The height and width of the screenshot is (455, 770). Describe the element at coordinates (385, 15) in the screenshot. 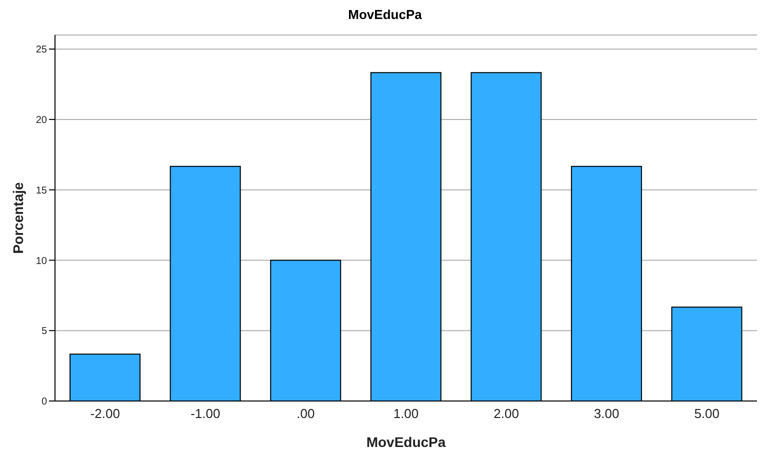

I see `chart-title: MovEducPa` at that location.